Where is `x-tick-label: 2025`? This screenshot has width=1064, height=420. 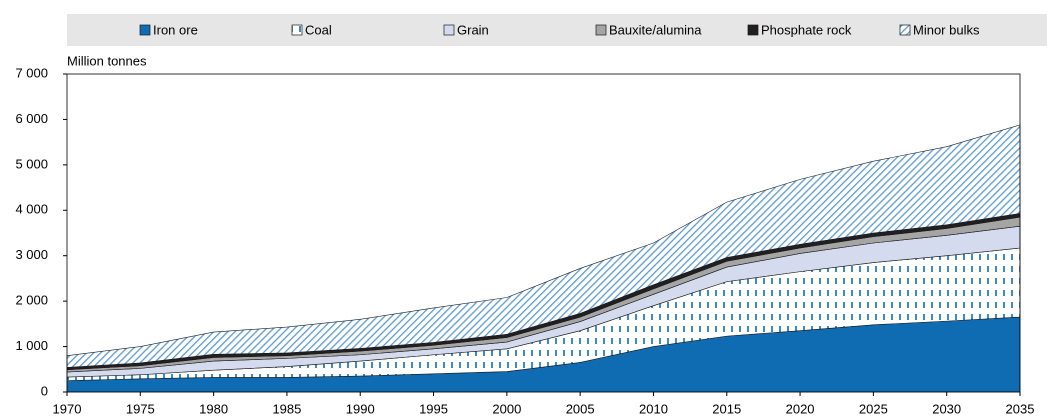 x-tick-label: 2025 is located at coordinates (873, 408).